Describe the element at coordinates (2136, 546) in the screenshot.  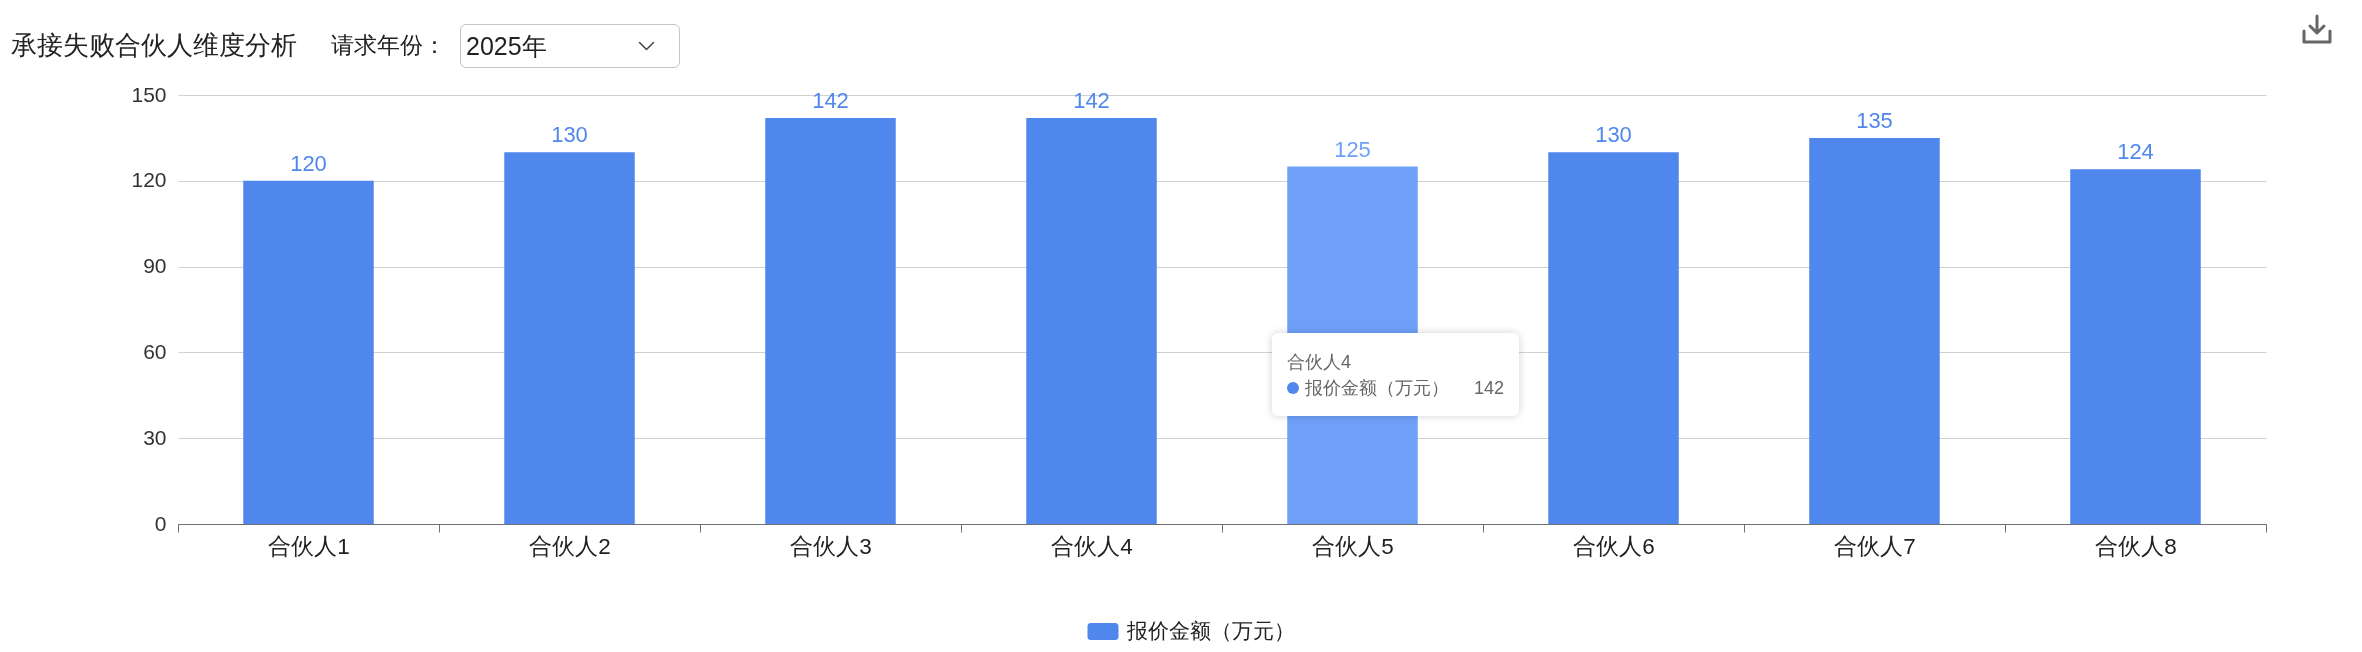
I see `x-tick-label: 合伙人8` at that location.